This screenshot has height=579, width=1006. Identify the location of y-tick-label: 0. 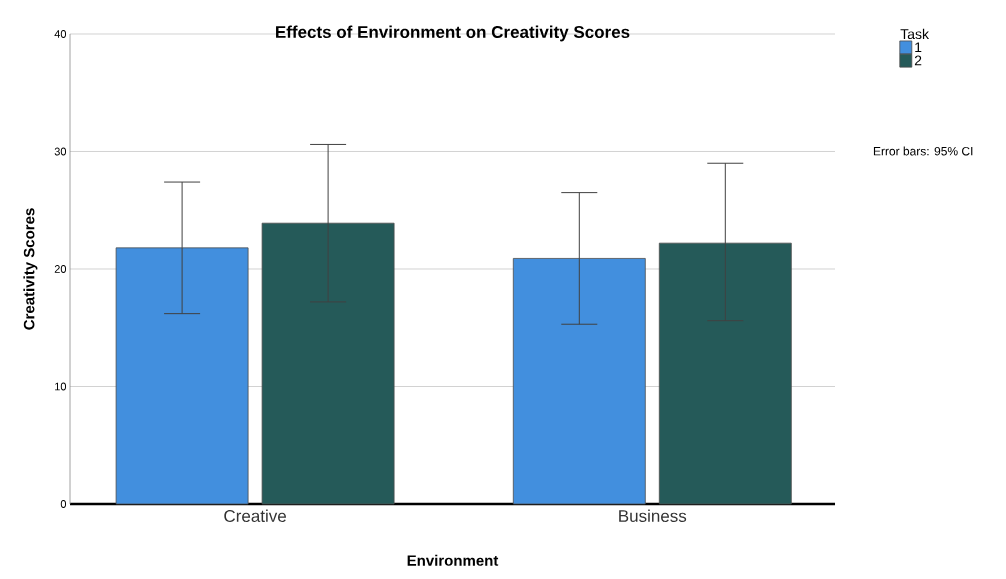
(63, 504).